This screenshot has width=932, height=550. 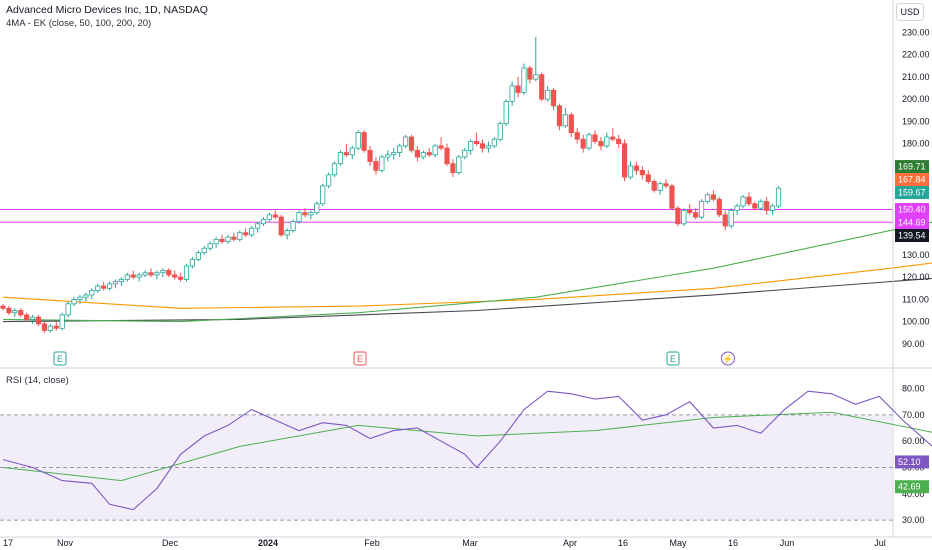 I want to click on earnings-event-marker: ⚡, so click(x=728, y=358).